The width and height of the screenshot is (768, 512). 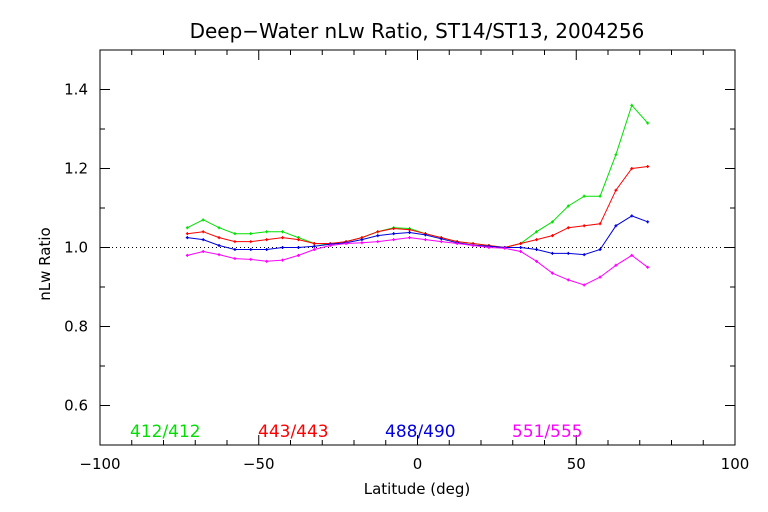 What do you see at coordinates (76, 90) in the screenshot?
I see `y-tick-label: 1.4` at bounding box center [76, 90].